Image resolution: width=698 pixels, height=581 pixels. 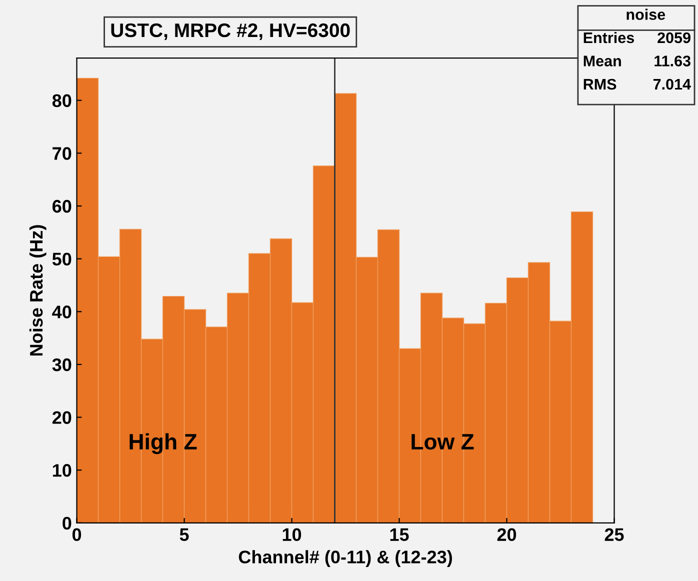 What do you see at coordinates (62, 312) in the screenshot?
I see `y-tick-label: 40` at bounding box center [62, 312].